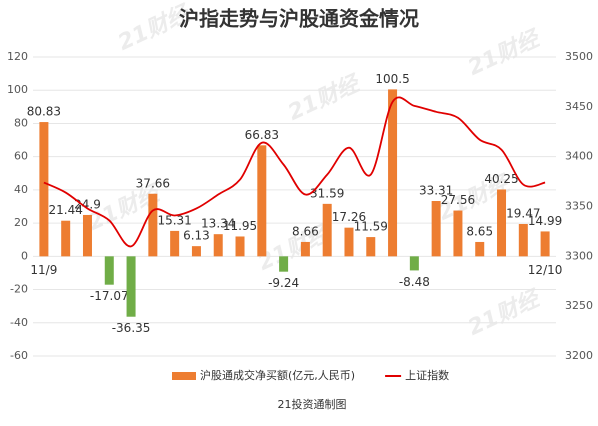  I want to click on value-label: 27.56, so click(458, 200).